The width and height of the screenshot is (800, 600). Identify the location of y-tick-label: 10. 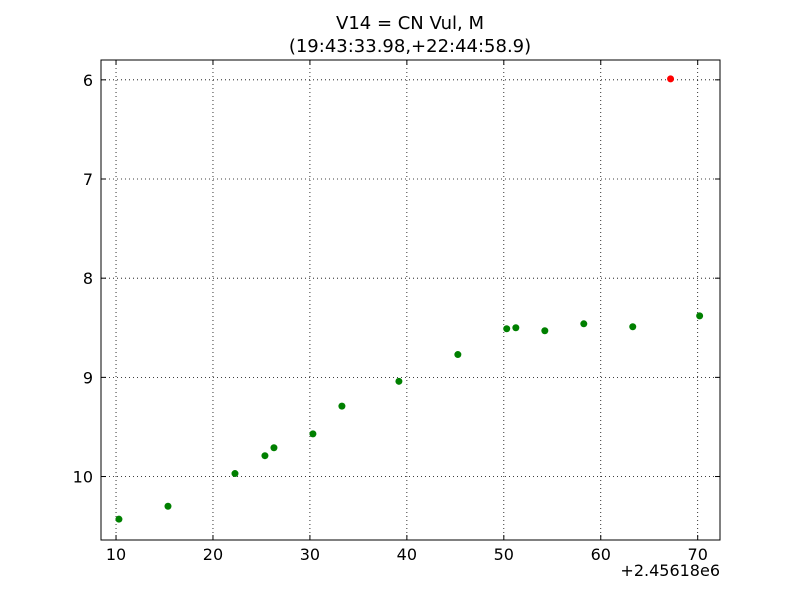
(83, 477).